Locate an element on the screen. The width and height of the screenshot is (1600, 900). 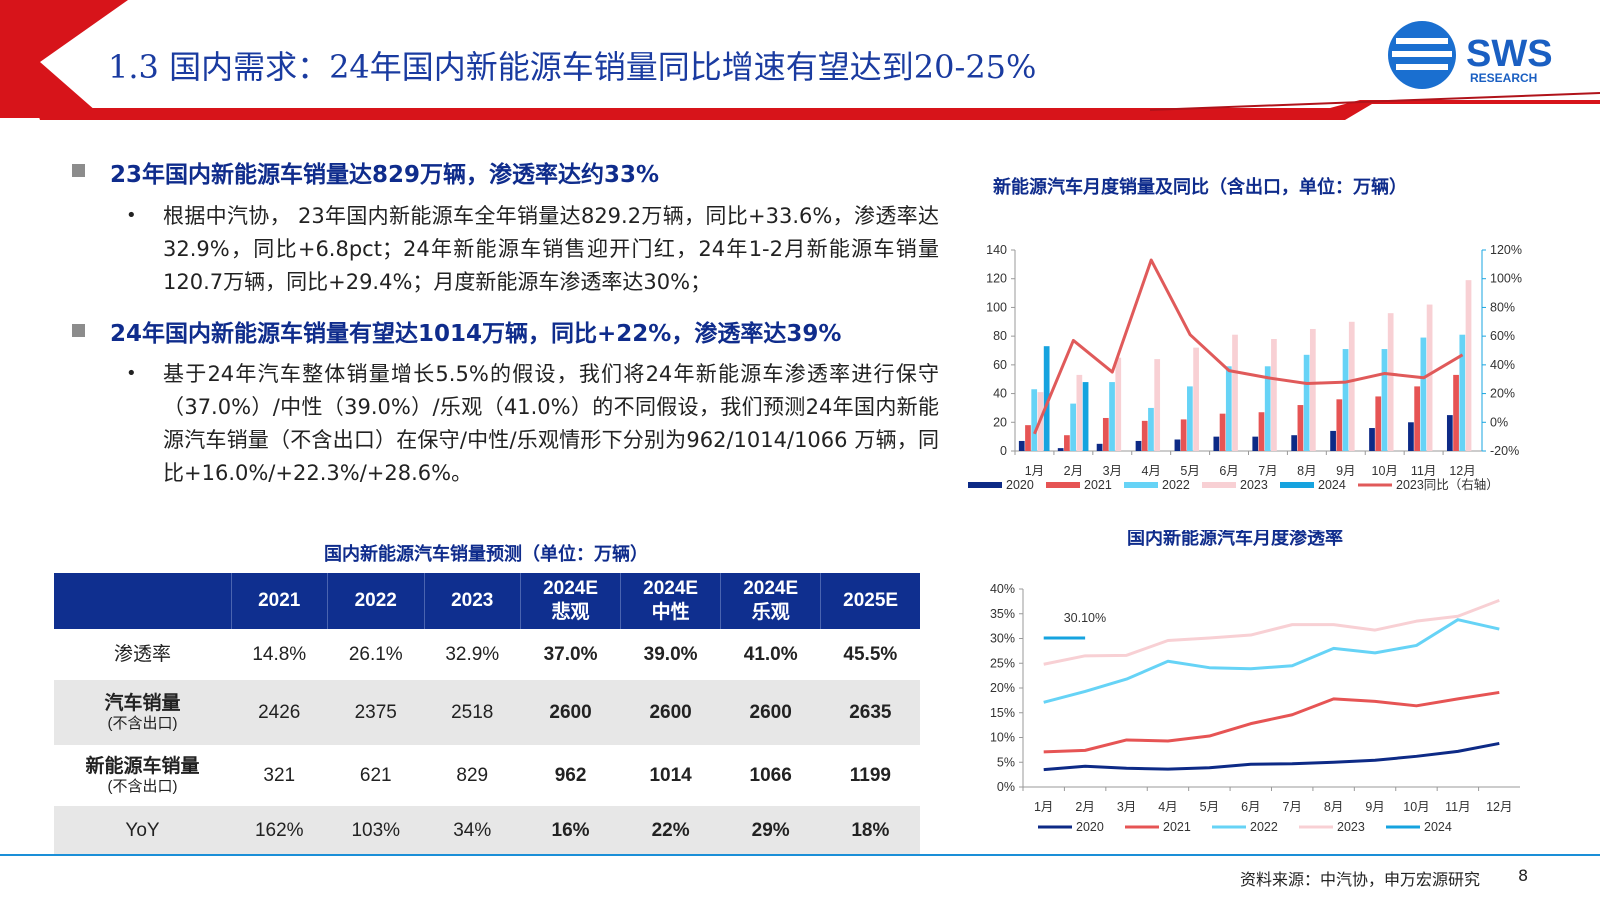
header-cell: 2024E 乐观 is located at coordinates (770, 601).